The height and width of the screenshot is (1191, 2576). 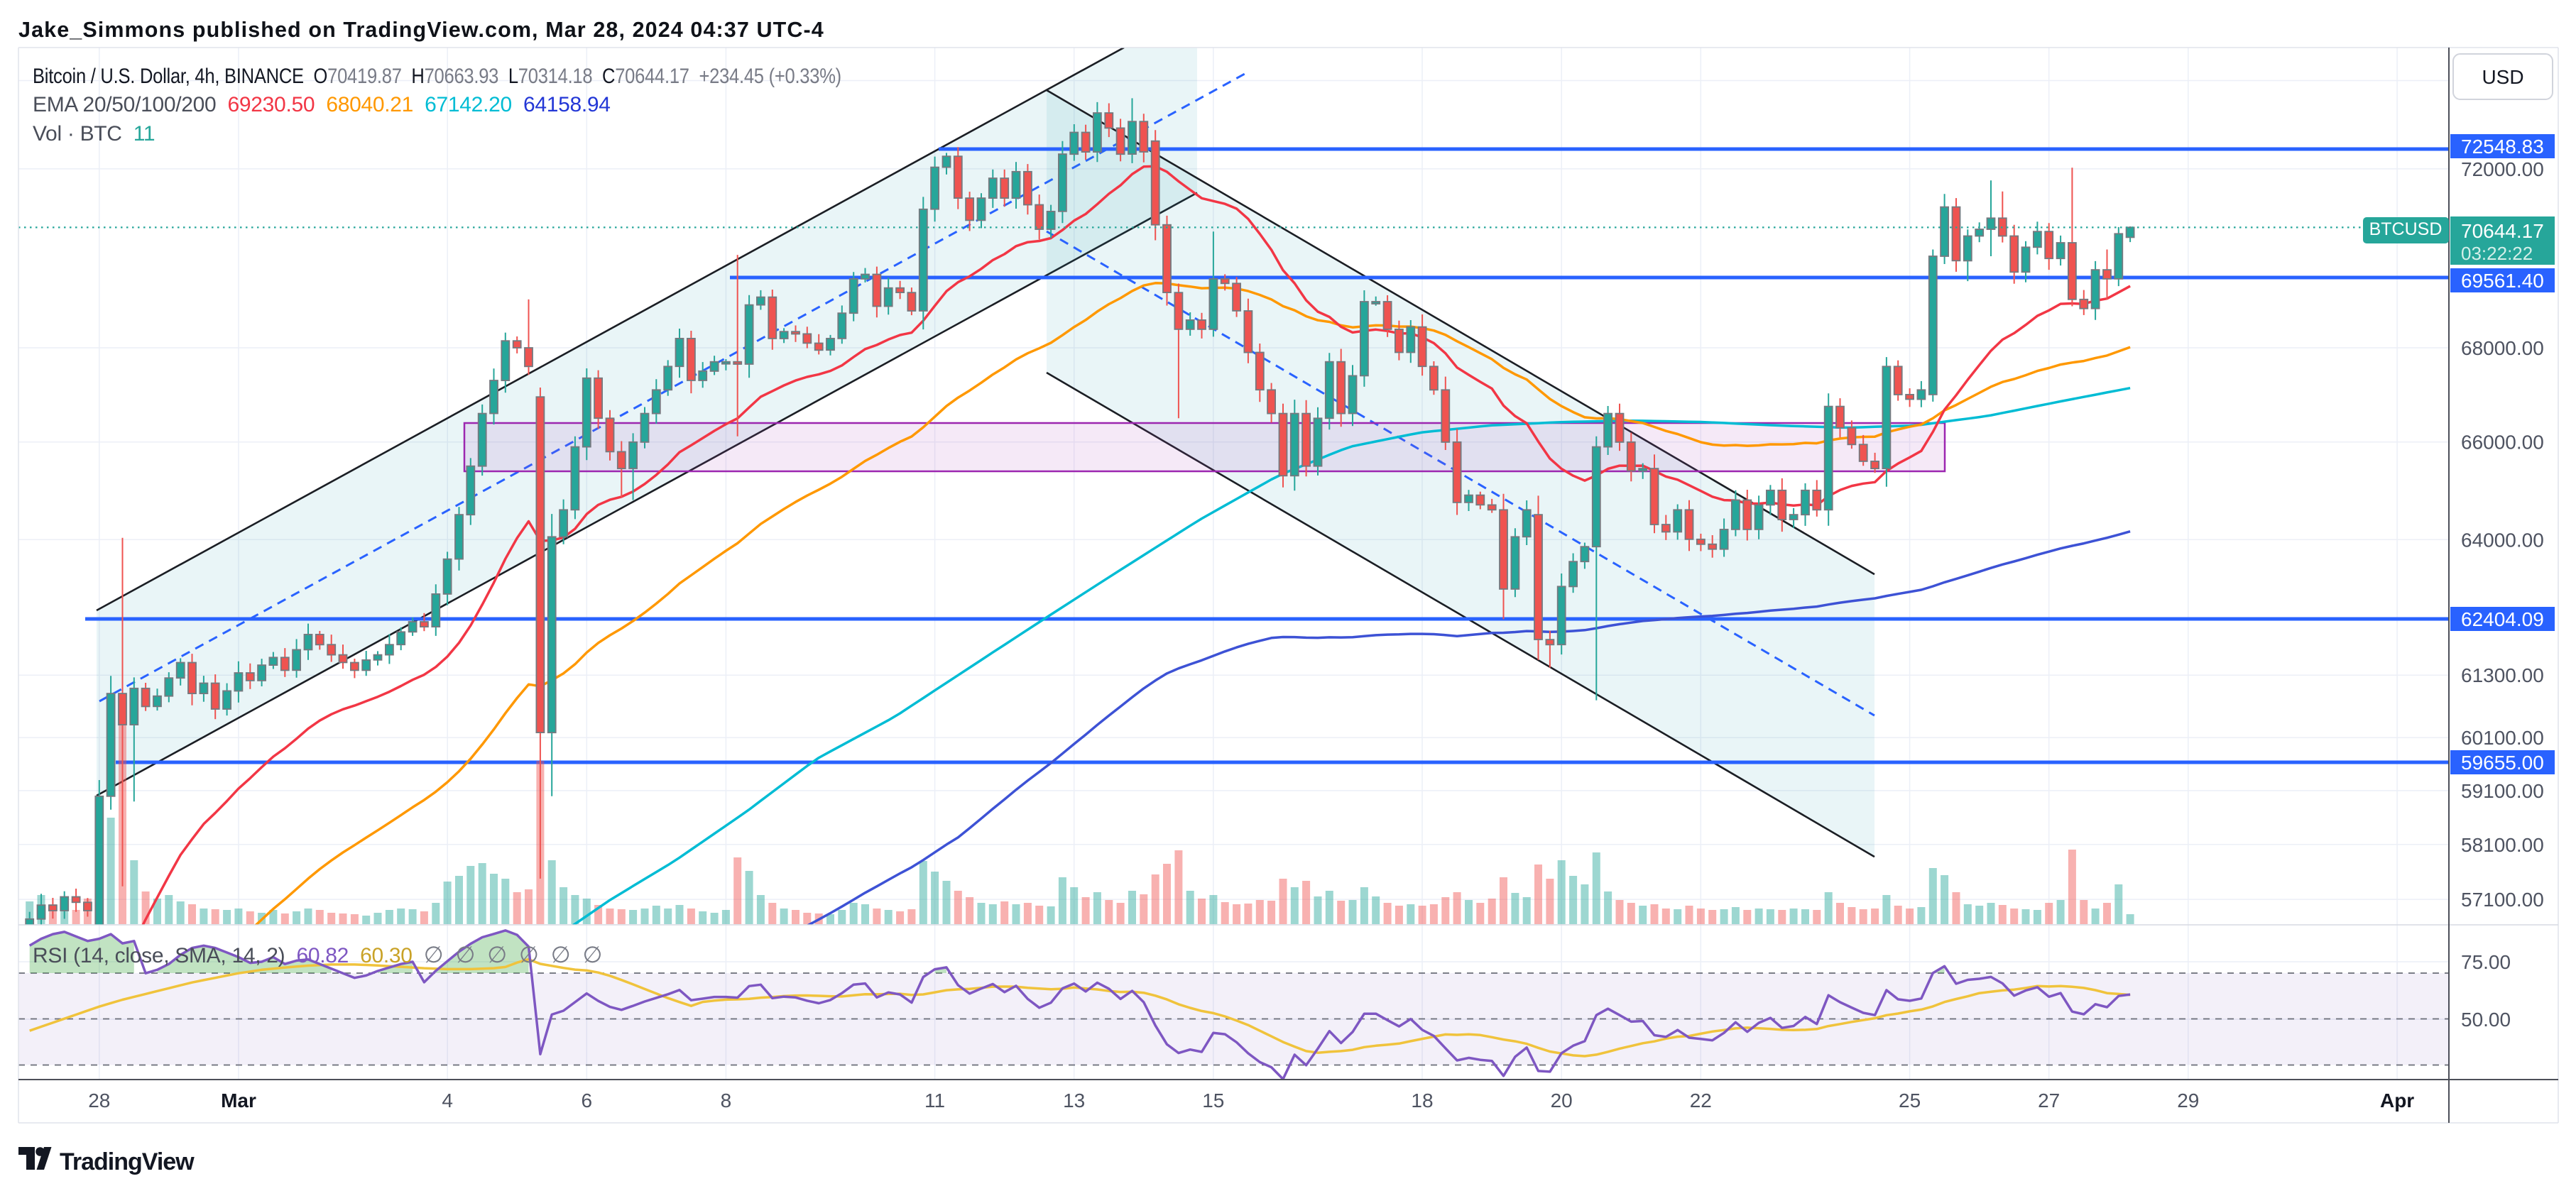 What do you see at coordinates (2502, 900) in the screenshot?
I see `svg-text: 57100.00` at bounding box center [2502, 900].